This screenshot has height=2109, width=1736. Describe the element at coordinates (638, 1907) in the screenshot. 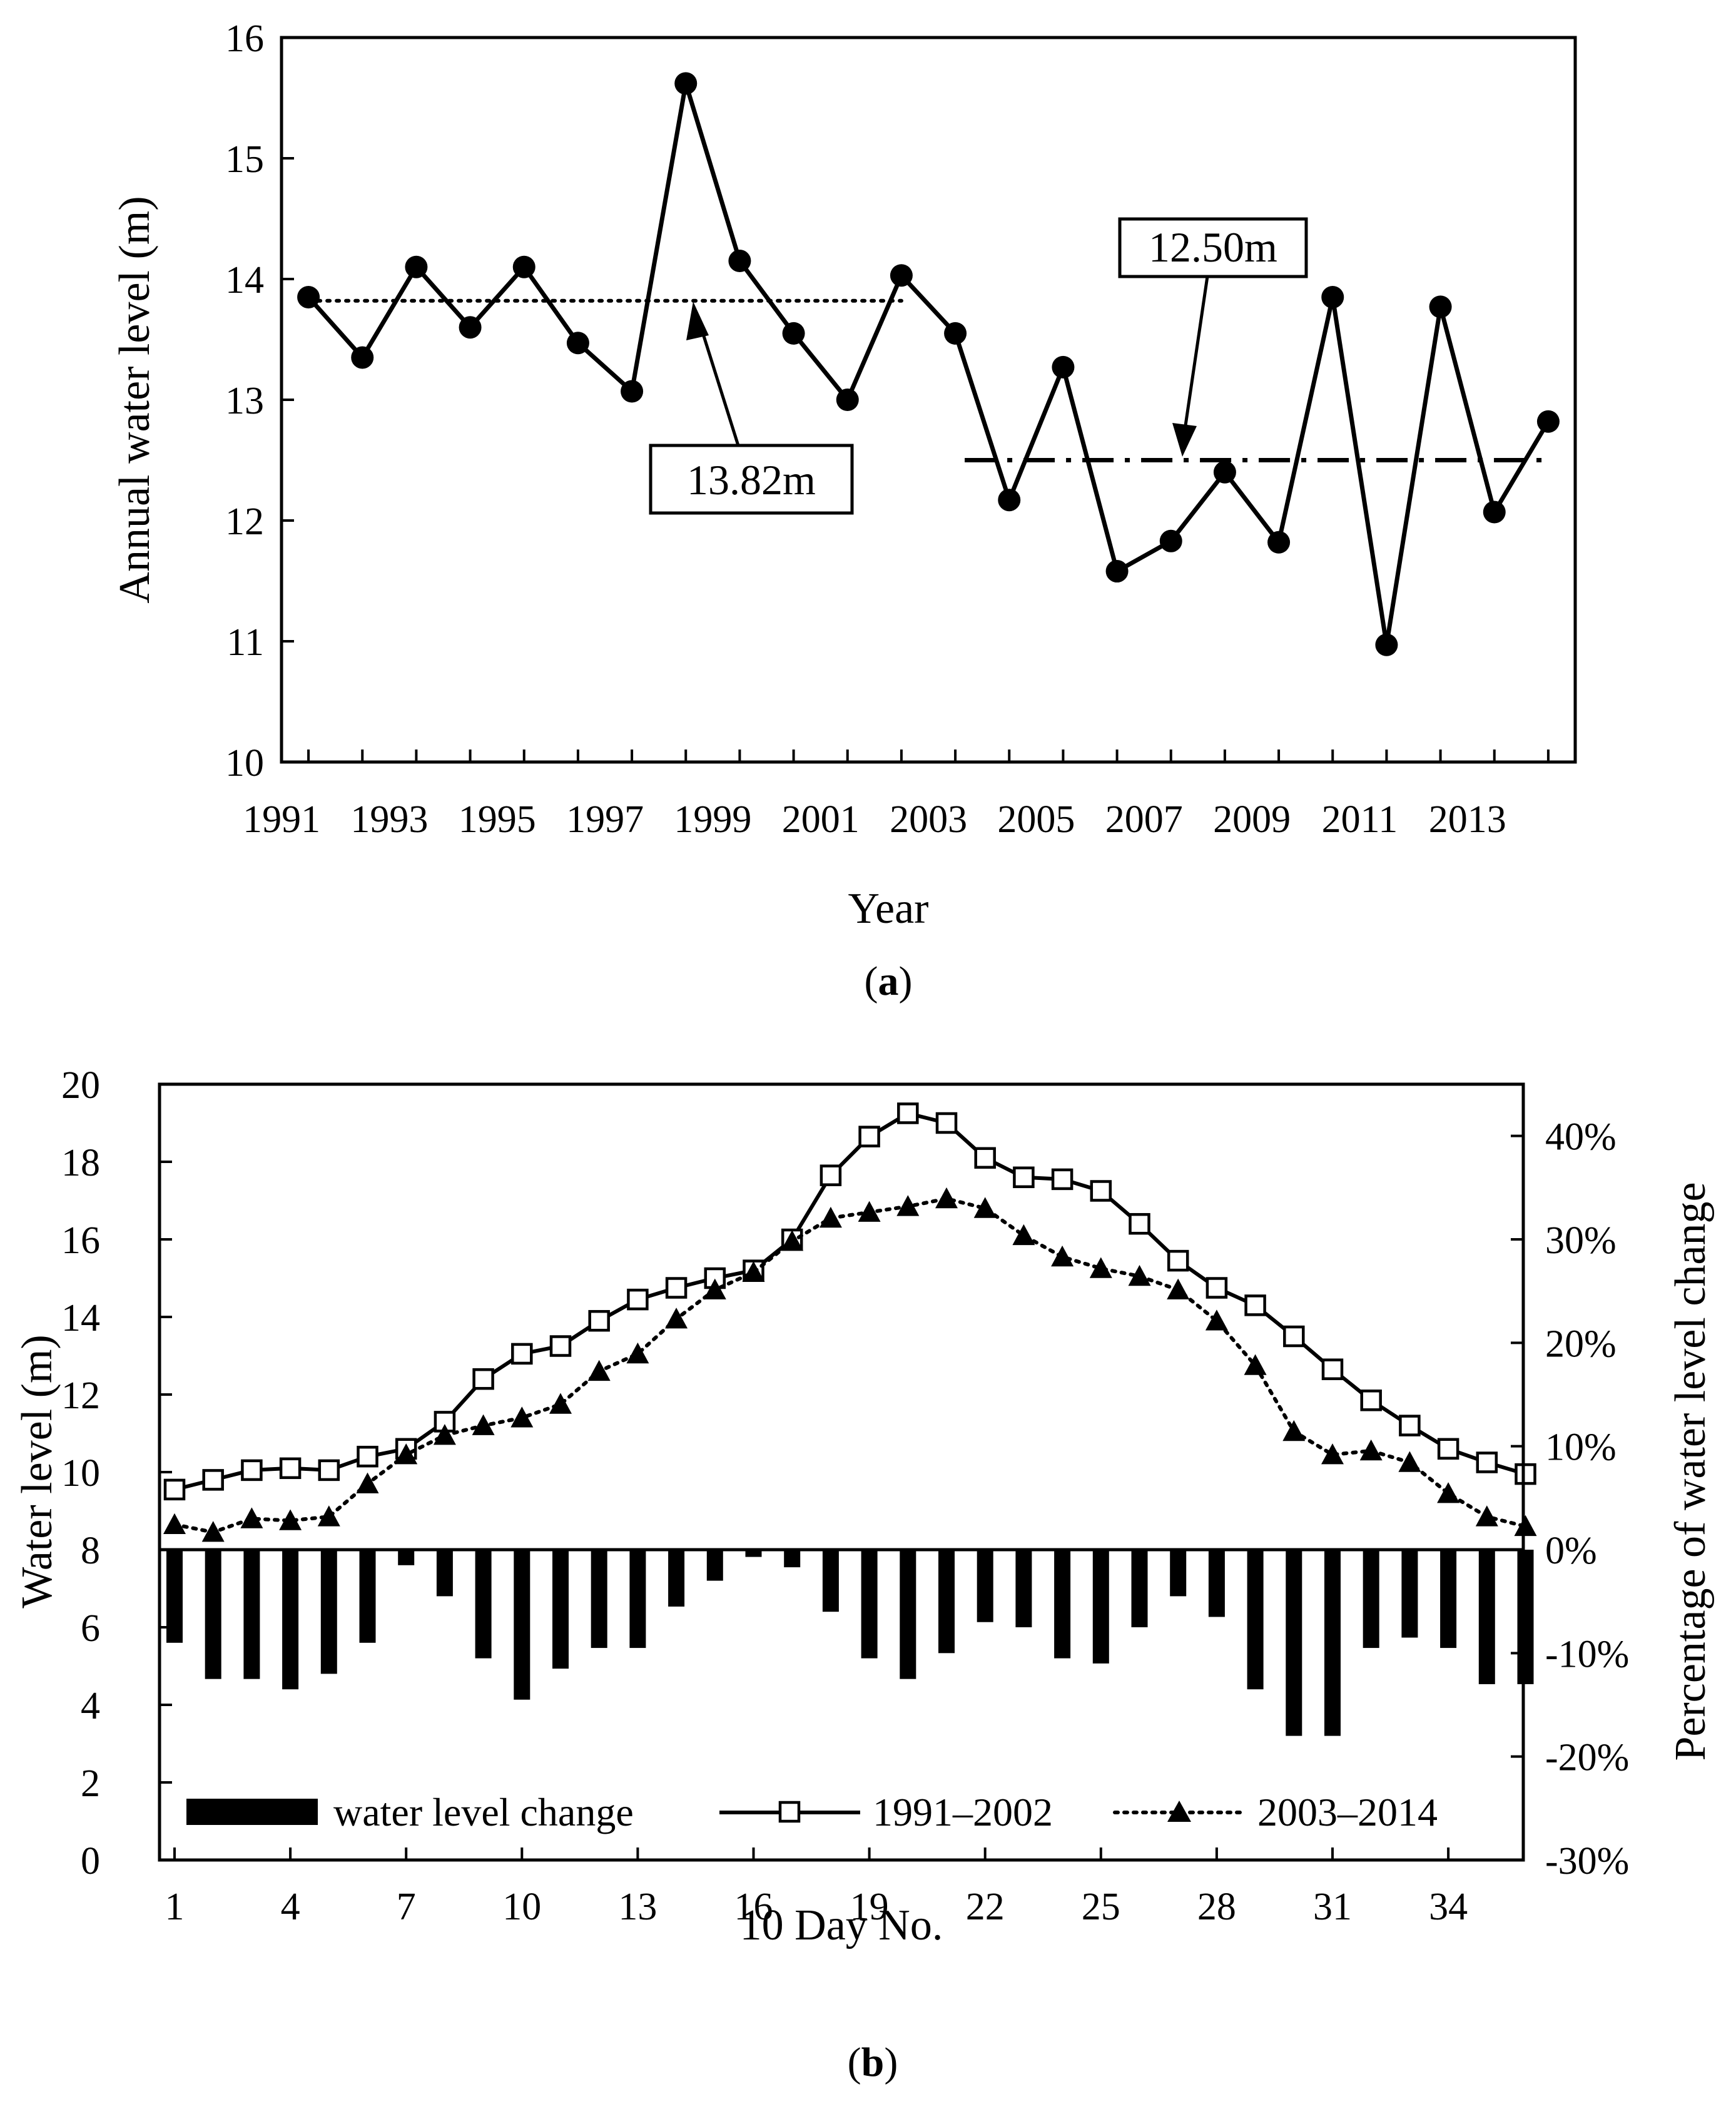

I see `chart-b-x-tick-label: 13` at that location.